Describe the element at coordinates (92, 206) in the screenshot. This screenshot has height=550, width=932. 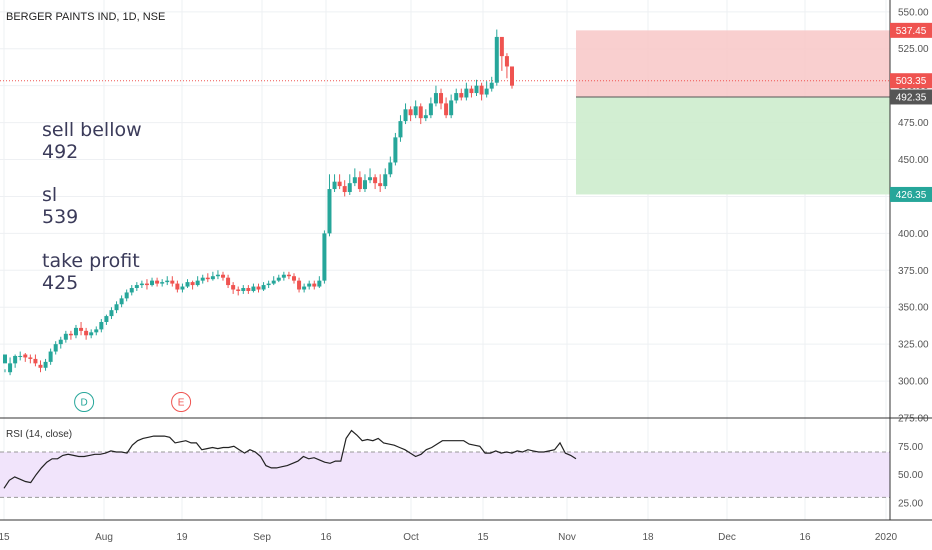
I see `trade-notes: sell bellow 492 sl 539 take profit 425` at that location.